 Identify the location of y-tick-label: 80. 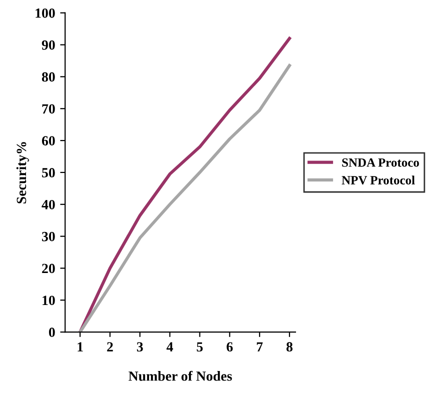
(48, 77).